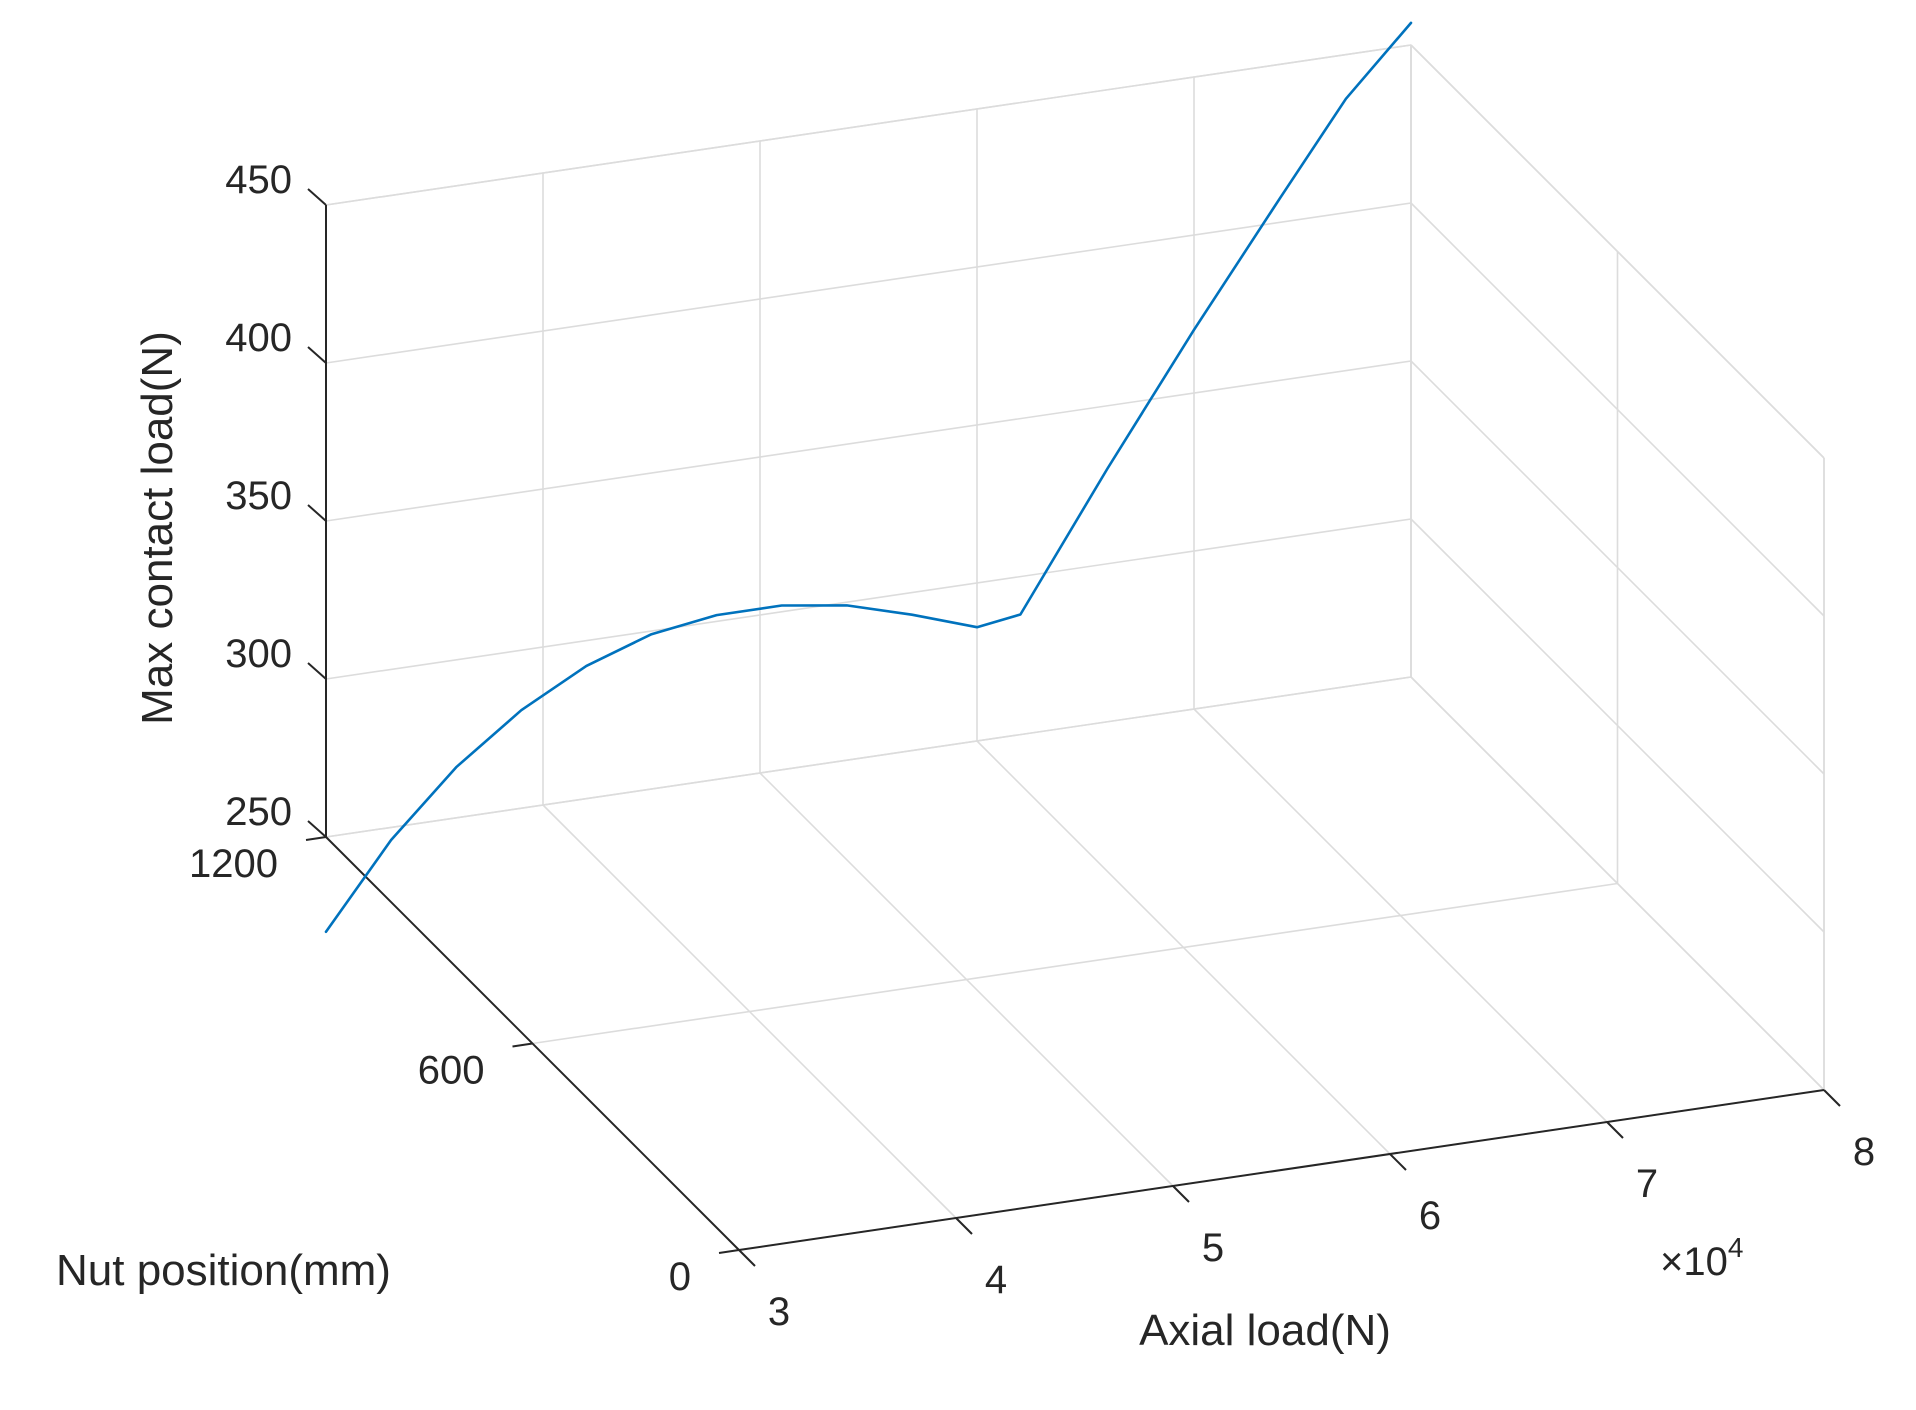  Describe the element at coordinates (1701, 1258) in the screenshot. I see `x-axis-exponent: ×10⁴` at that location.